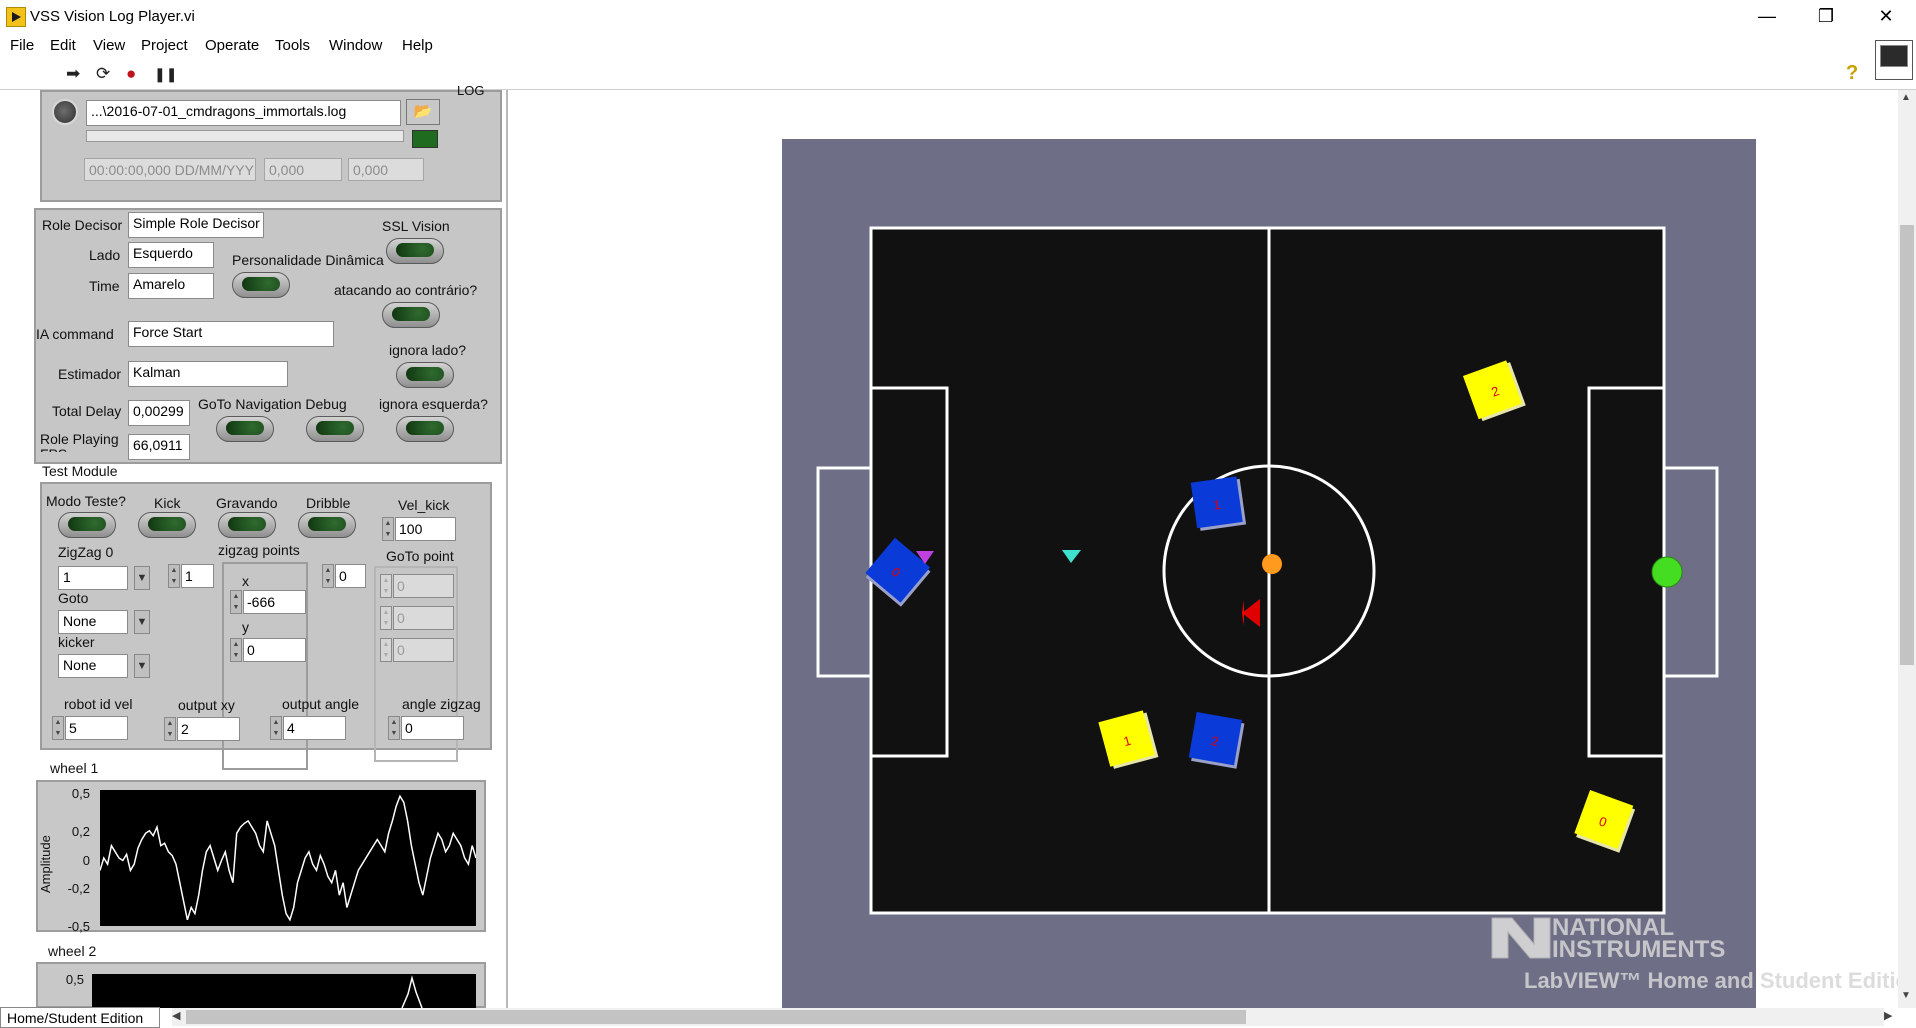 This screenshot has height=1028, width=1916. What do you see at coordinates (417, 45) in the screenshot?
I see `menu-help: Help` at bounding box center [417, 45].